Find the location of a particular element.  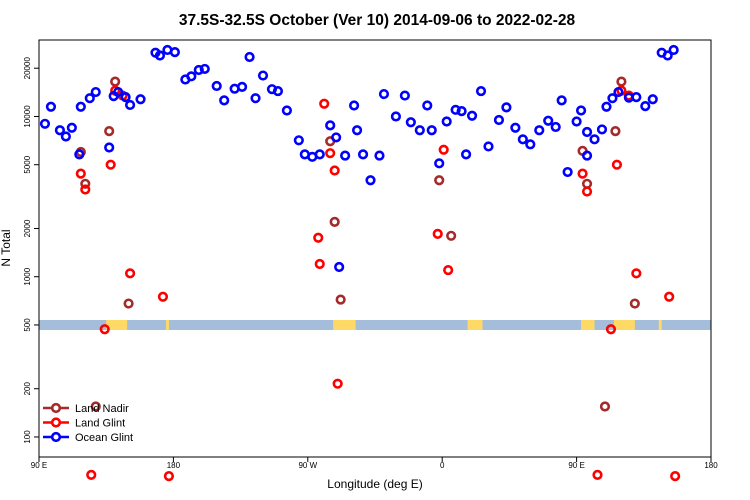

legend-label-land-nadir: Land Nadir is located at coordinates (102, 409).